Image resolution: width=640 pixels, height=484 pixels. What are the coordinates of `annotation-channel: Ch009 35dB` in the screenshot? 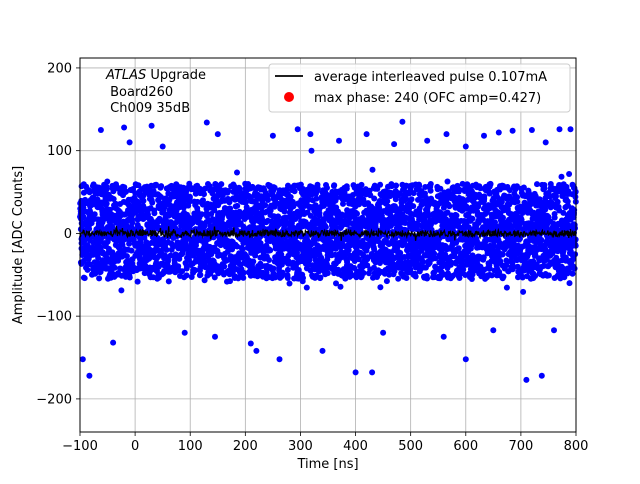 It's located at (148, 108).